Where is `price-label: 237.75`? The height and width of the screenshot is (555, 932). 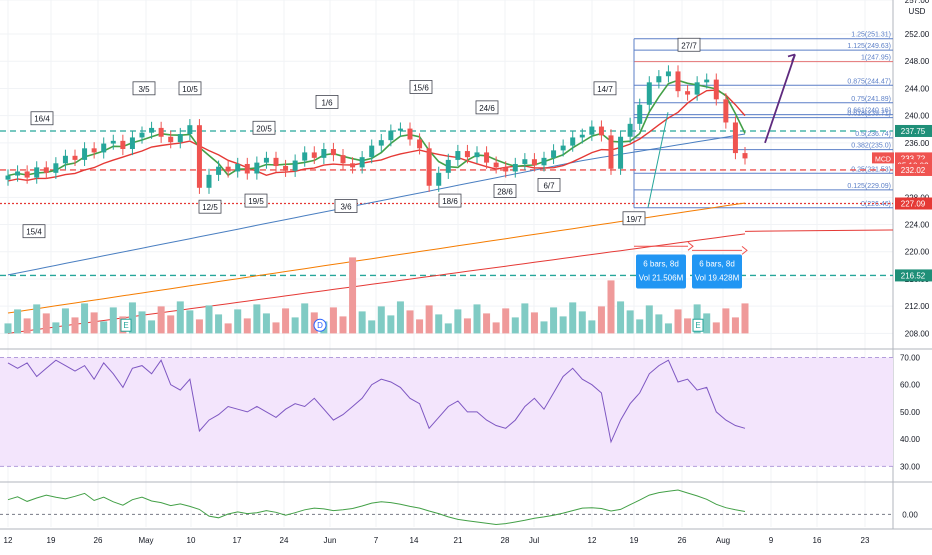 price-label: 237.75 is located at coordinates (913, 131).